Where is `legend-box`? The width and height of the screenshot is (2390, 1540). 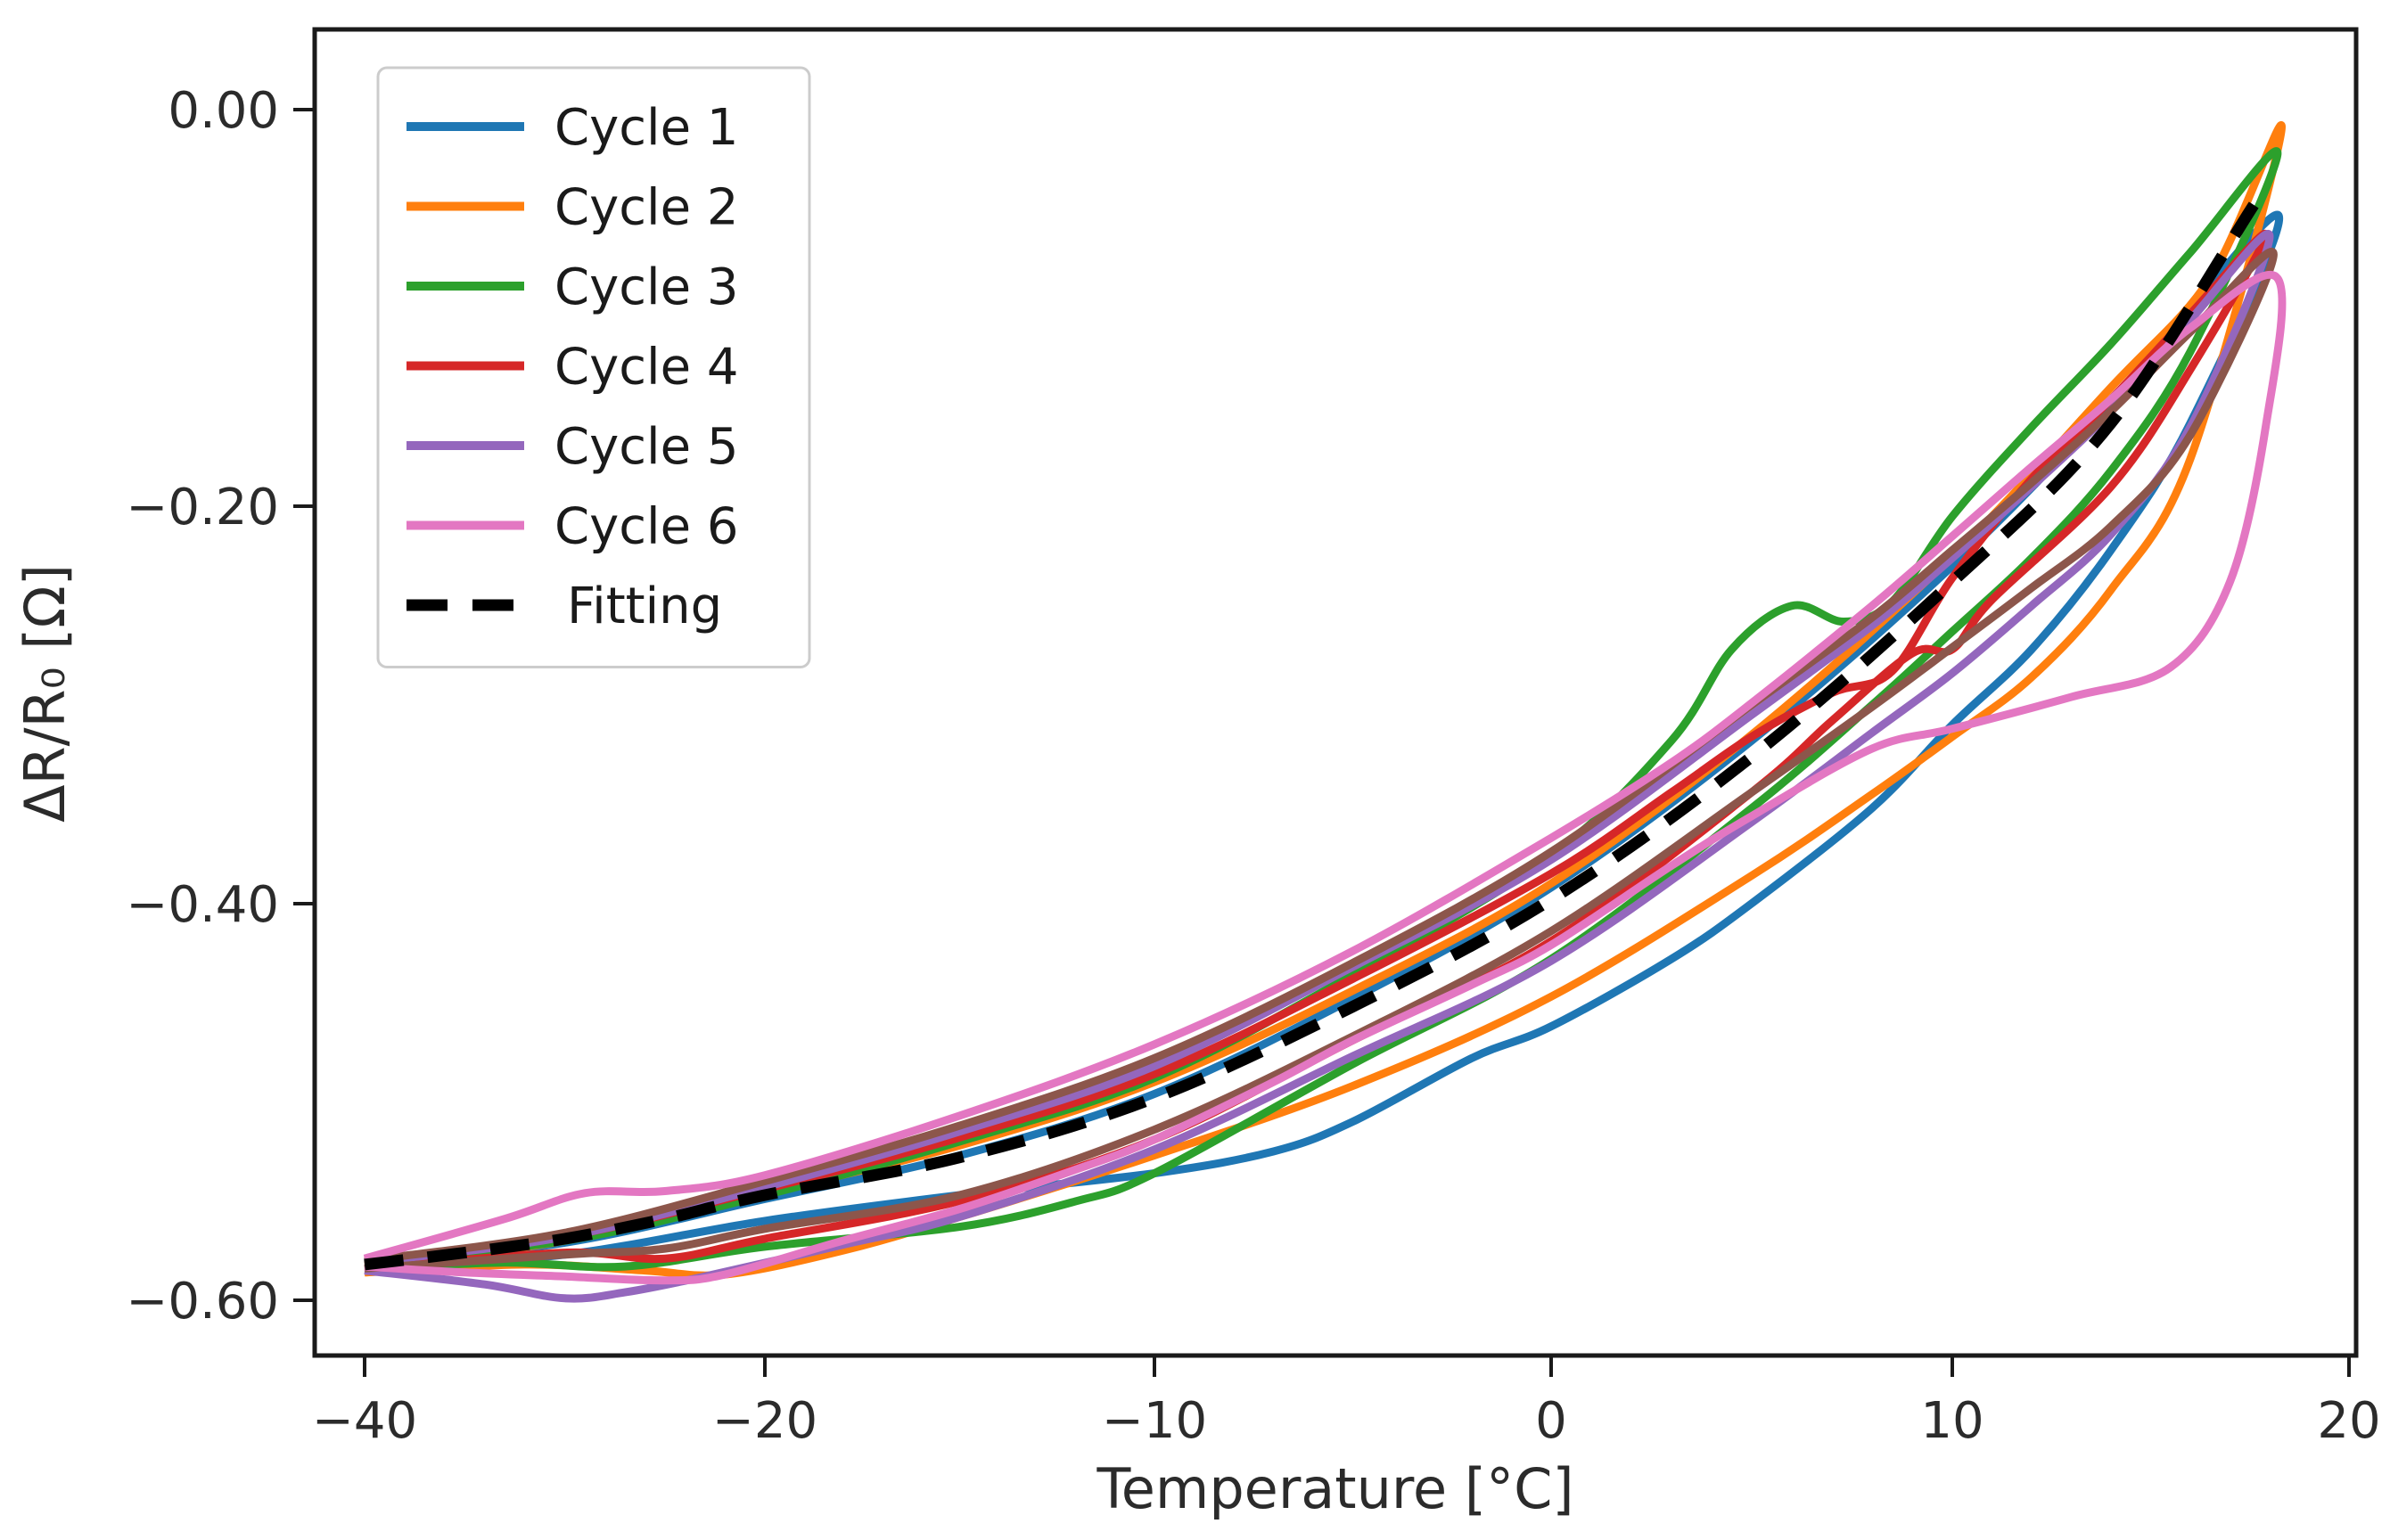 legend-box is located at coordinates (593, 367).